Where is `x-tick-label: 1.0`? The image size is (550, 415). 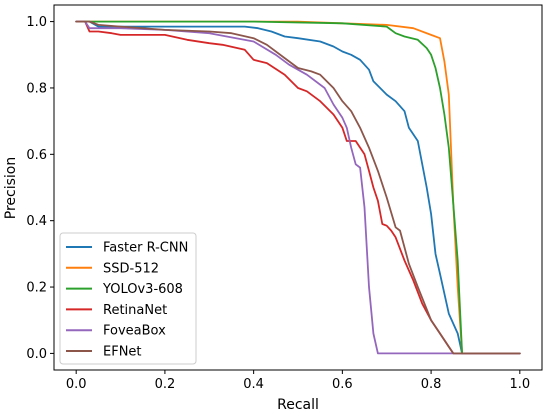
x-tick-label: 1.0 is located at coordinates (519, 384).